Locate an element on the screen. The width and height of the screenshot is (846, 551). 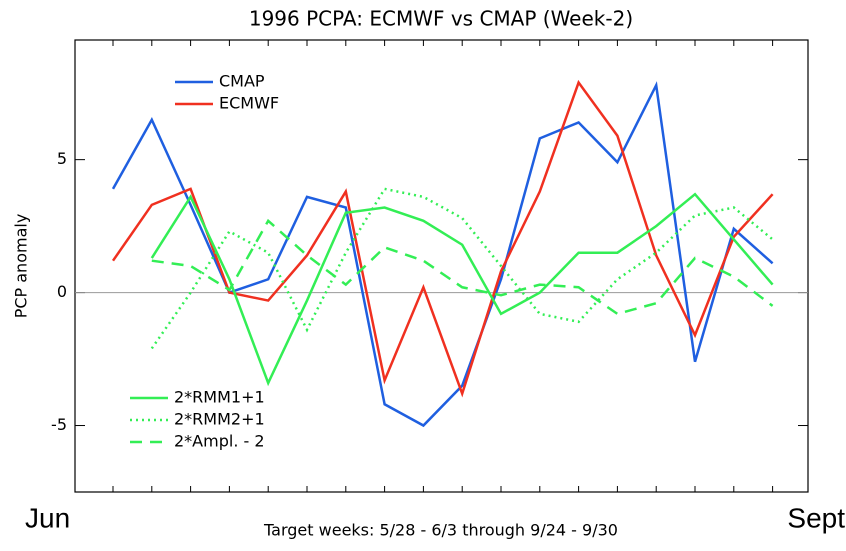
legend-label: CMAP is located at coordinates (242, 81).